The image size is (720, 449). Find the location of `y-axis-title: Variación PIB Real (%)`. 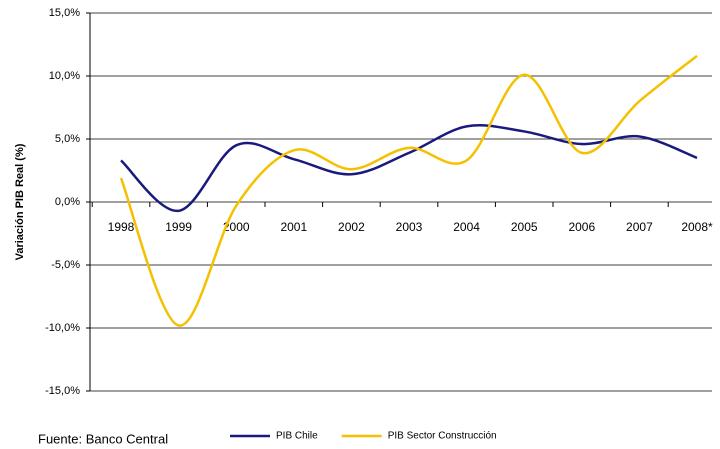

y-axis-title: Variación PIB Real (%) is located at coordinates (20, 201).